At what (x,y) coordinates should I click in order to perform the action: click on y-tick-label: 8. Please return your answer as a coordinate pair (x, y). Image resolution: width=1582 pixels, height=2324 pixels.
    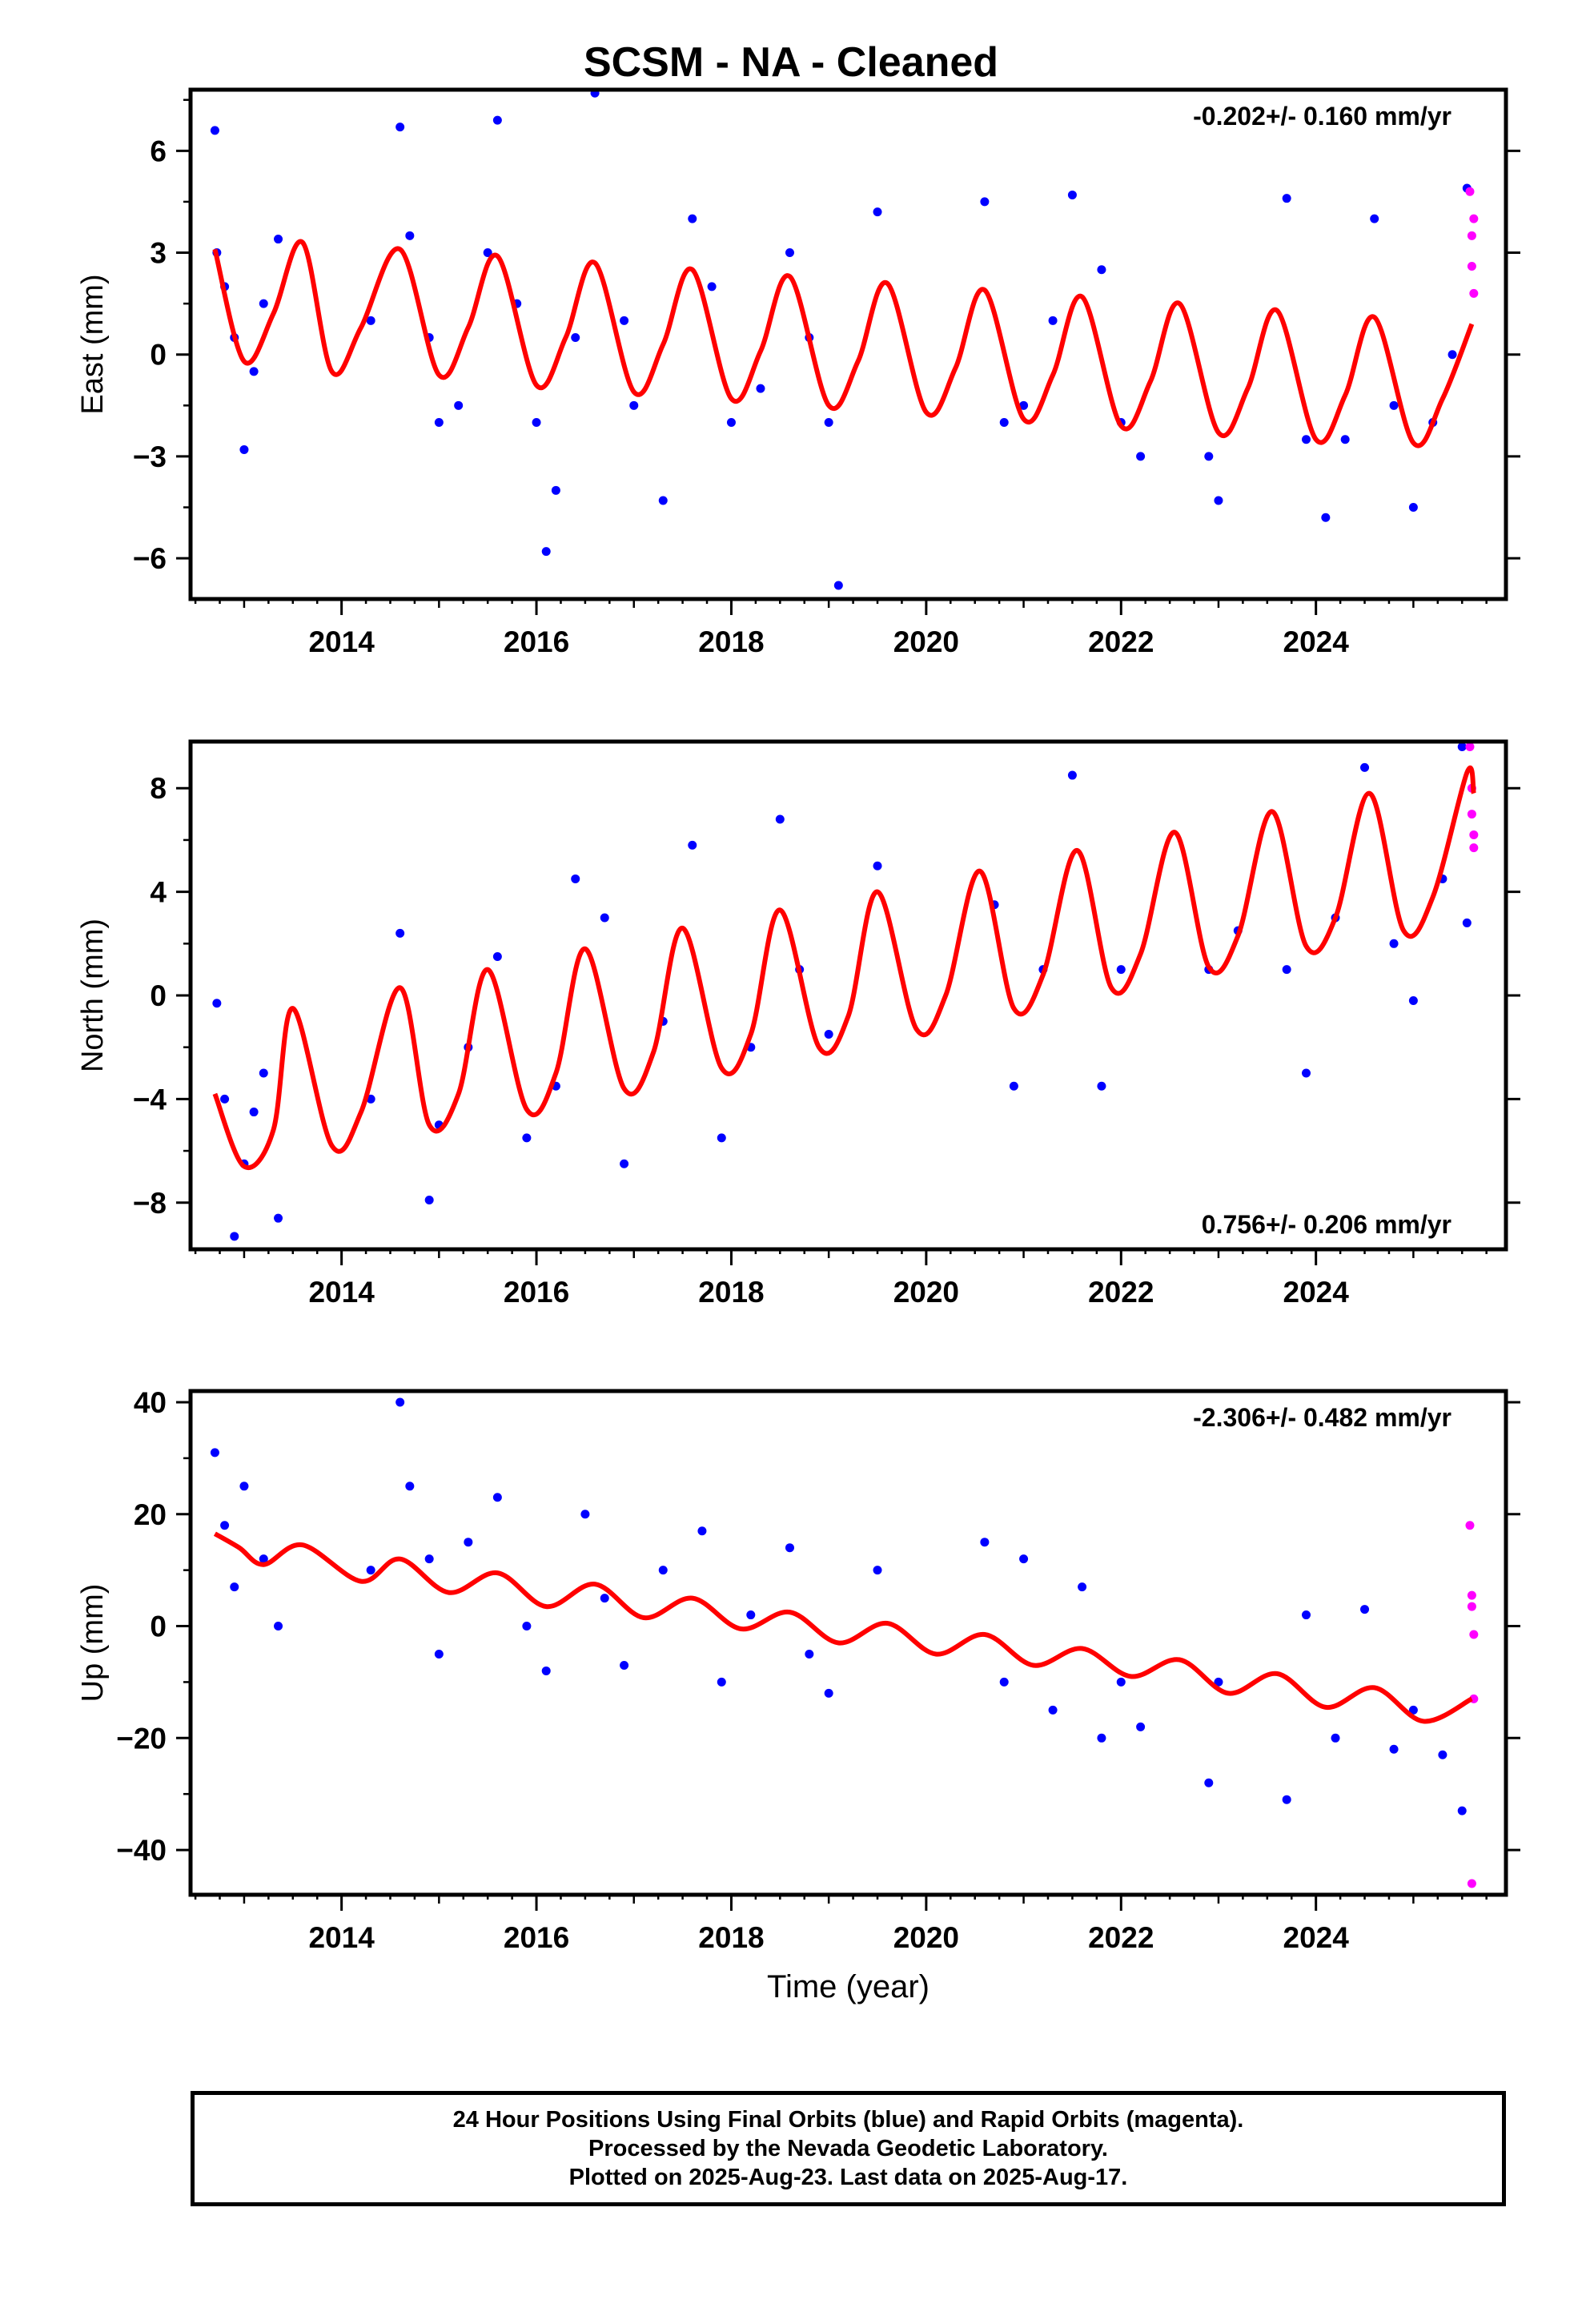
    Looking at the image, I should click on (158, 788).